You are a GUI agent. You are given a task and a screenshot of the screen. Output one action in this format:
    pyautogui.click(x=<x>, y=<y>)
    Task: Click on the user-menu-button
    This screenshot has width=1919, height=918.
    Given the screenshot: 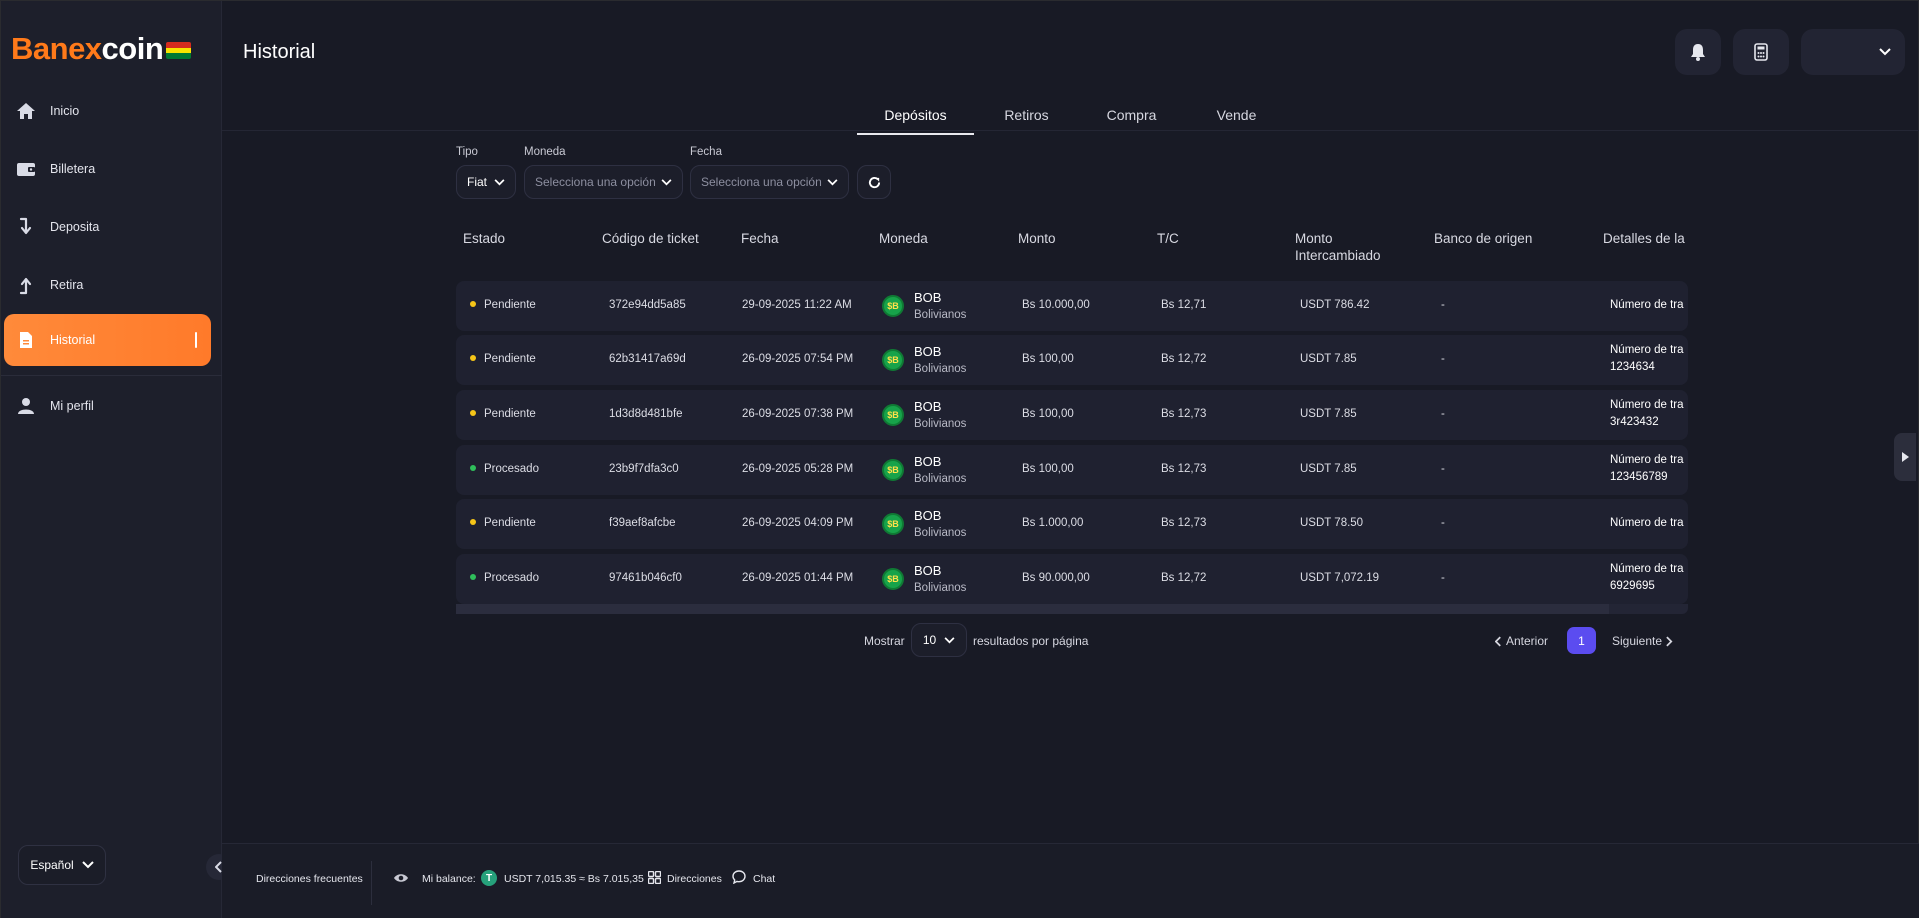 What is the action you would take?
    pyautogui.click(x=1853, y=52)
    